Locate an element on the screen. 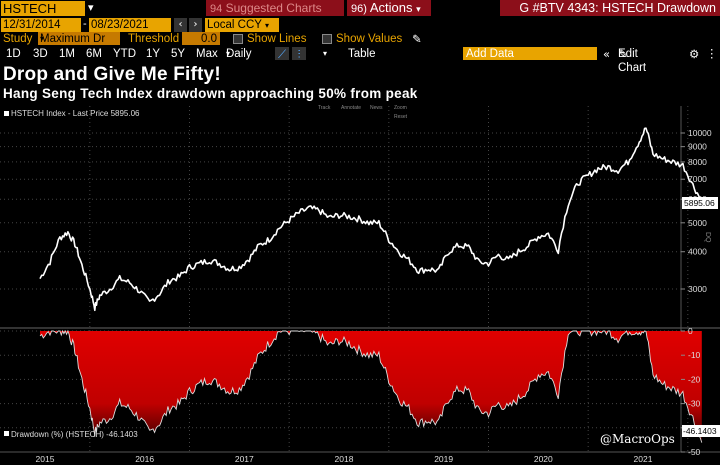 Image resolution: width=720 pixels, height=465 pixels. dd-last-flag is located at coordinates (701, 431).